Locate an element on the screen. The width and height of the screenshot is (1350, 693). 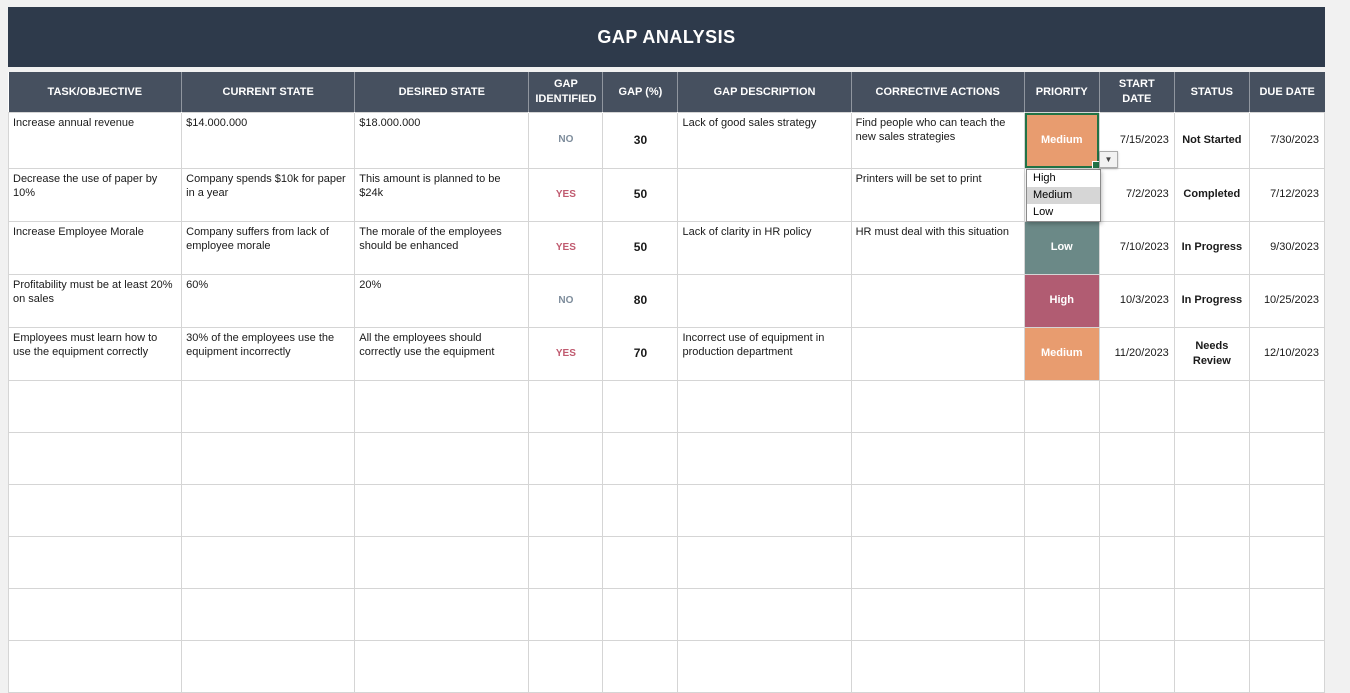
task-cell: Increase annual revenue is located at coordinates (95, 140).